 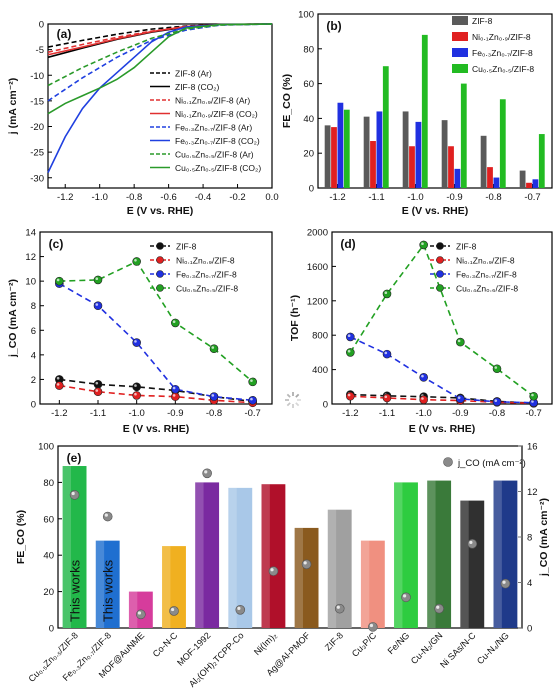 What do you see at coordinates (21, 537) in the screenshot?
I see `panel-e-ylabel: FE_CO (%)` at bounding box center [21, 537].